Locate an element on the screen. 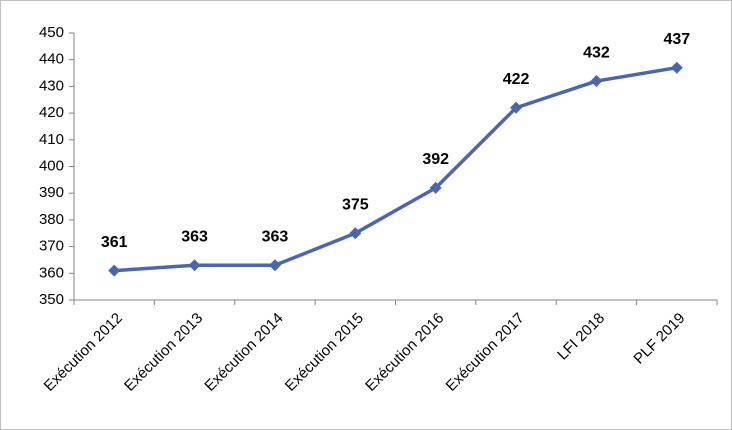  y-tick-label: 350 is located at coordinates (51, 299).